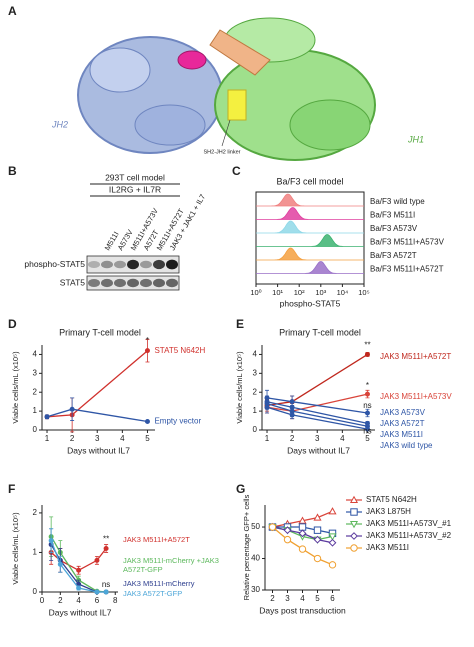  What do you see at coordinates (409, 523) in the screenshot?
I see `legend-label: JAK3 M511I+A573V_#1` at bounding box center [409, 523].